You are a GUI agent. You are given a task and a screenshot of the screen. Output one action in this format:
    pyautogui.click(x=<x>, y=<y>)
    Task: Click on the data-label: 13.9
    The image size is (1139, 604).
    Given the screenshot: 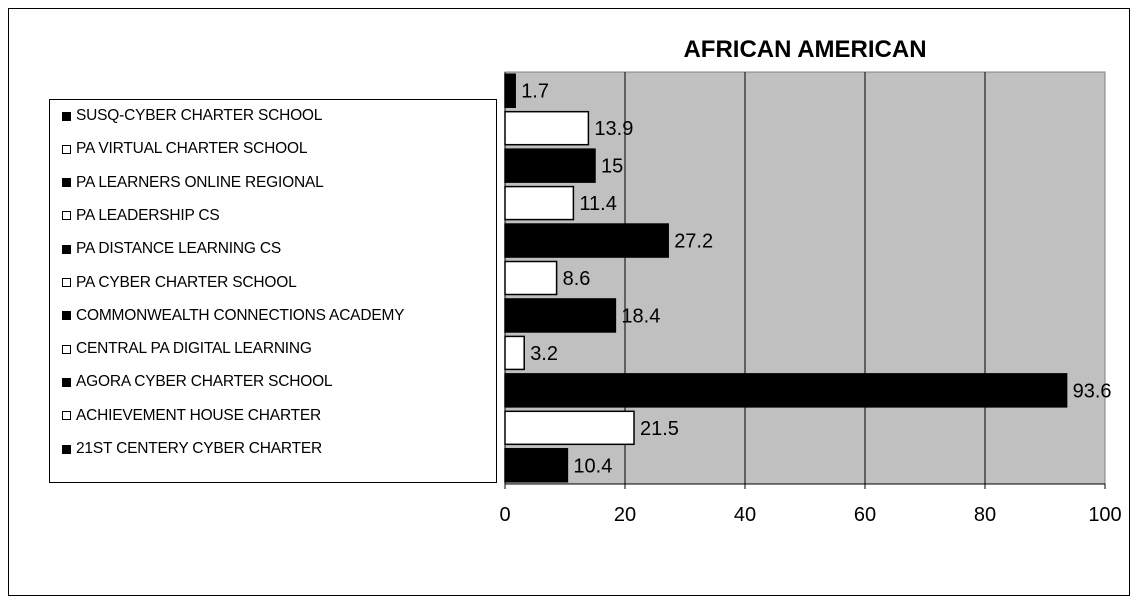 What is the action you would take?
    pyautogui.click(x=613, y=129)
    